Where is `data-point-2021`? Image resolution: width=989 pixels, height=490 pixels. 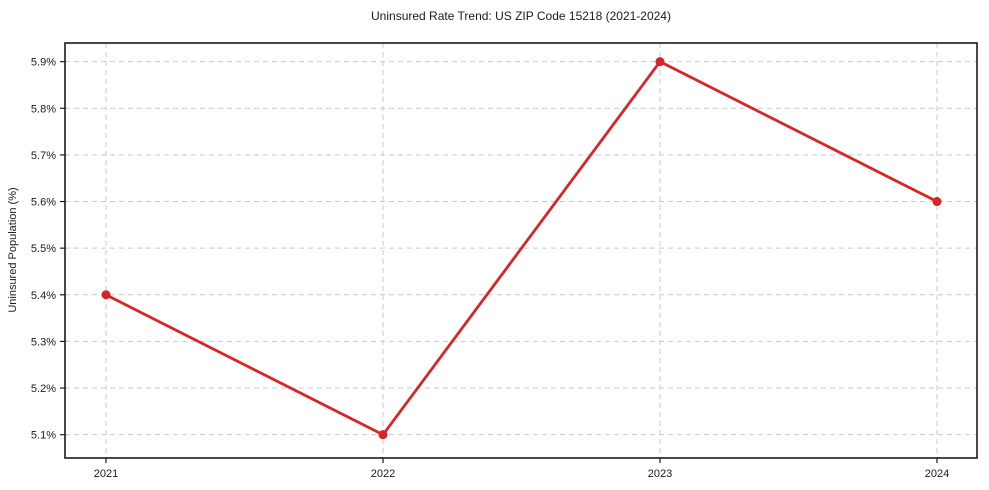 data-point-2021 is located at coordinates (106, 295).